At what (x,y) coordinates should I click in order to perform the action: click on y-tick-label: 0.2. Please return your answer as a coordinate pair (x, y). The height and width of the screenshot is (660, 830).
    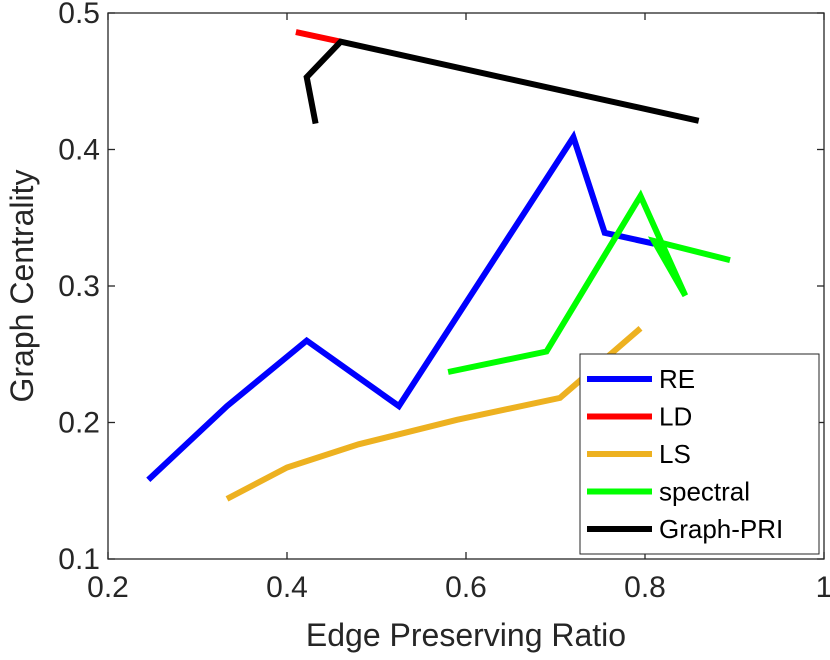
    Looking at the image, I should click on (79, 423).